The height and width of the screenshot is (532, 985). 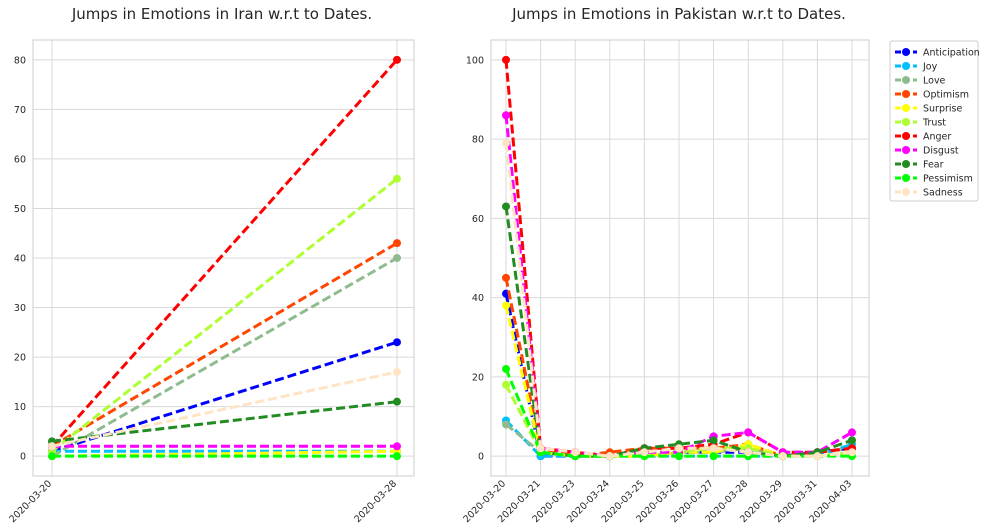 I want to click on legend-label: Disgust, so click(x=941, y=151).